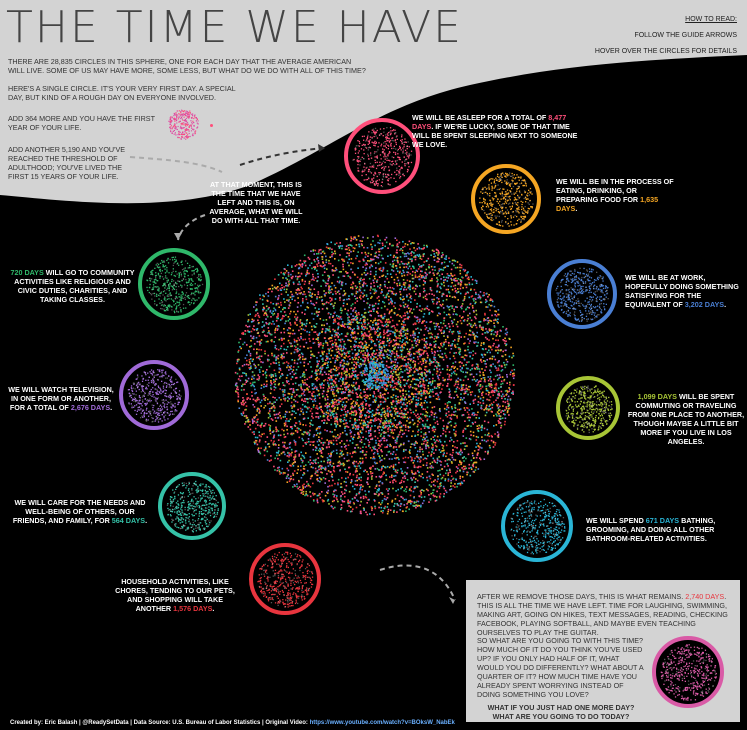 Image resolution: width=747 pixels, height=730 pixels. Describe the element at coordinates (286, 723) in the screenshot. I see `footer-video-label: Original Video:` at that location.